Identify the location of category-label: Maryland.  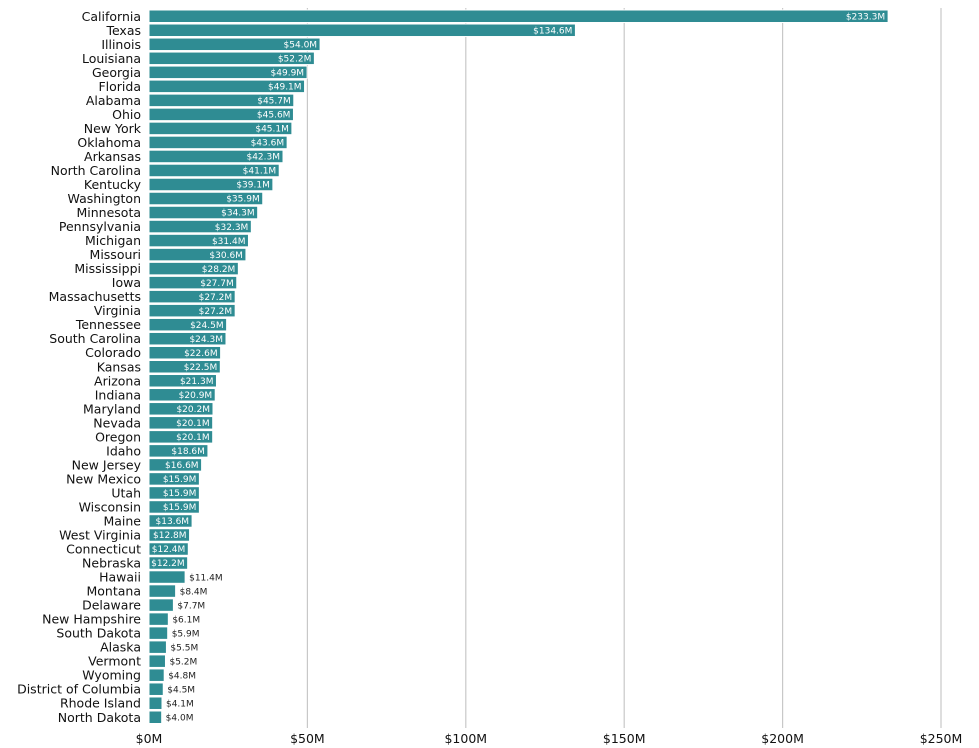
(112, 408).